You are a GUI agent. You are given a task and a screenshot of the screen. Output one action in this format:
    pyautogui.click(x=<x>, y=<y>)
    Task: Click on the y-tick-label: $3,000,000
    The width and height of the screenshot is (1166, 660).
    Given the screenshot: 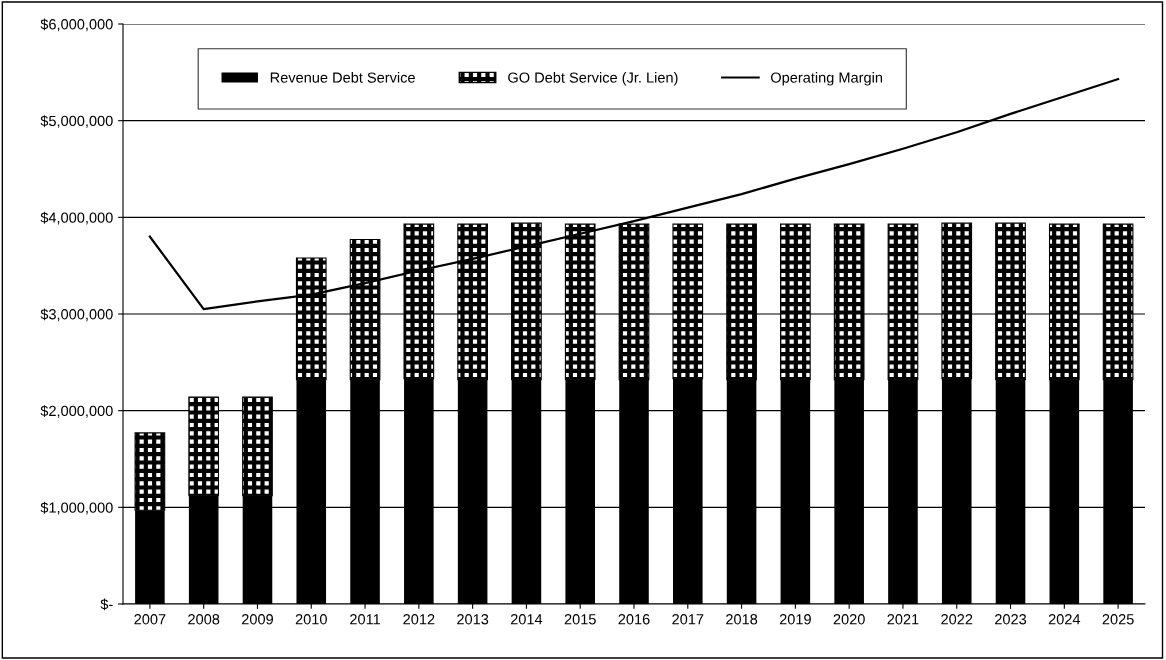 What is the action you would take?
    pyautogui.click(x=76, y=315)
    